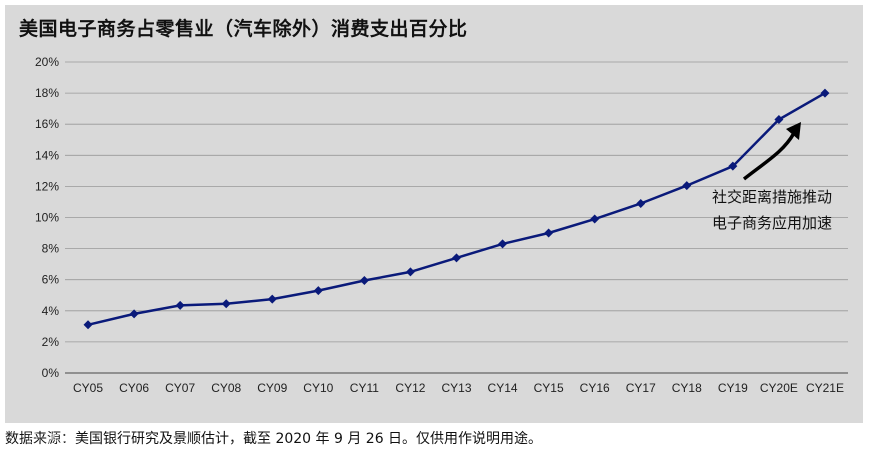  Describe the element at coordinates (272, 388) in the screenshot. I see `x-tick-label: CY09` at that location.